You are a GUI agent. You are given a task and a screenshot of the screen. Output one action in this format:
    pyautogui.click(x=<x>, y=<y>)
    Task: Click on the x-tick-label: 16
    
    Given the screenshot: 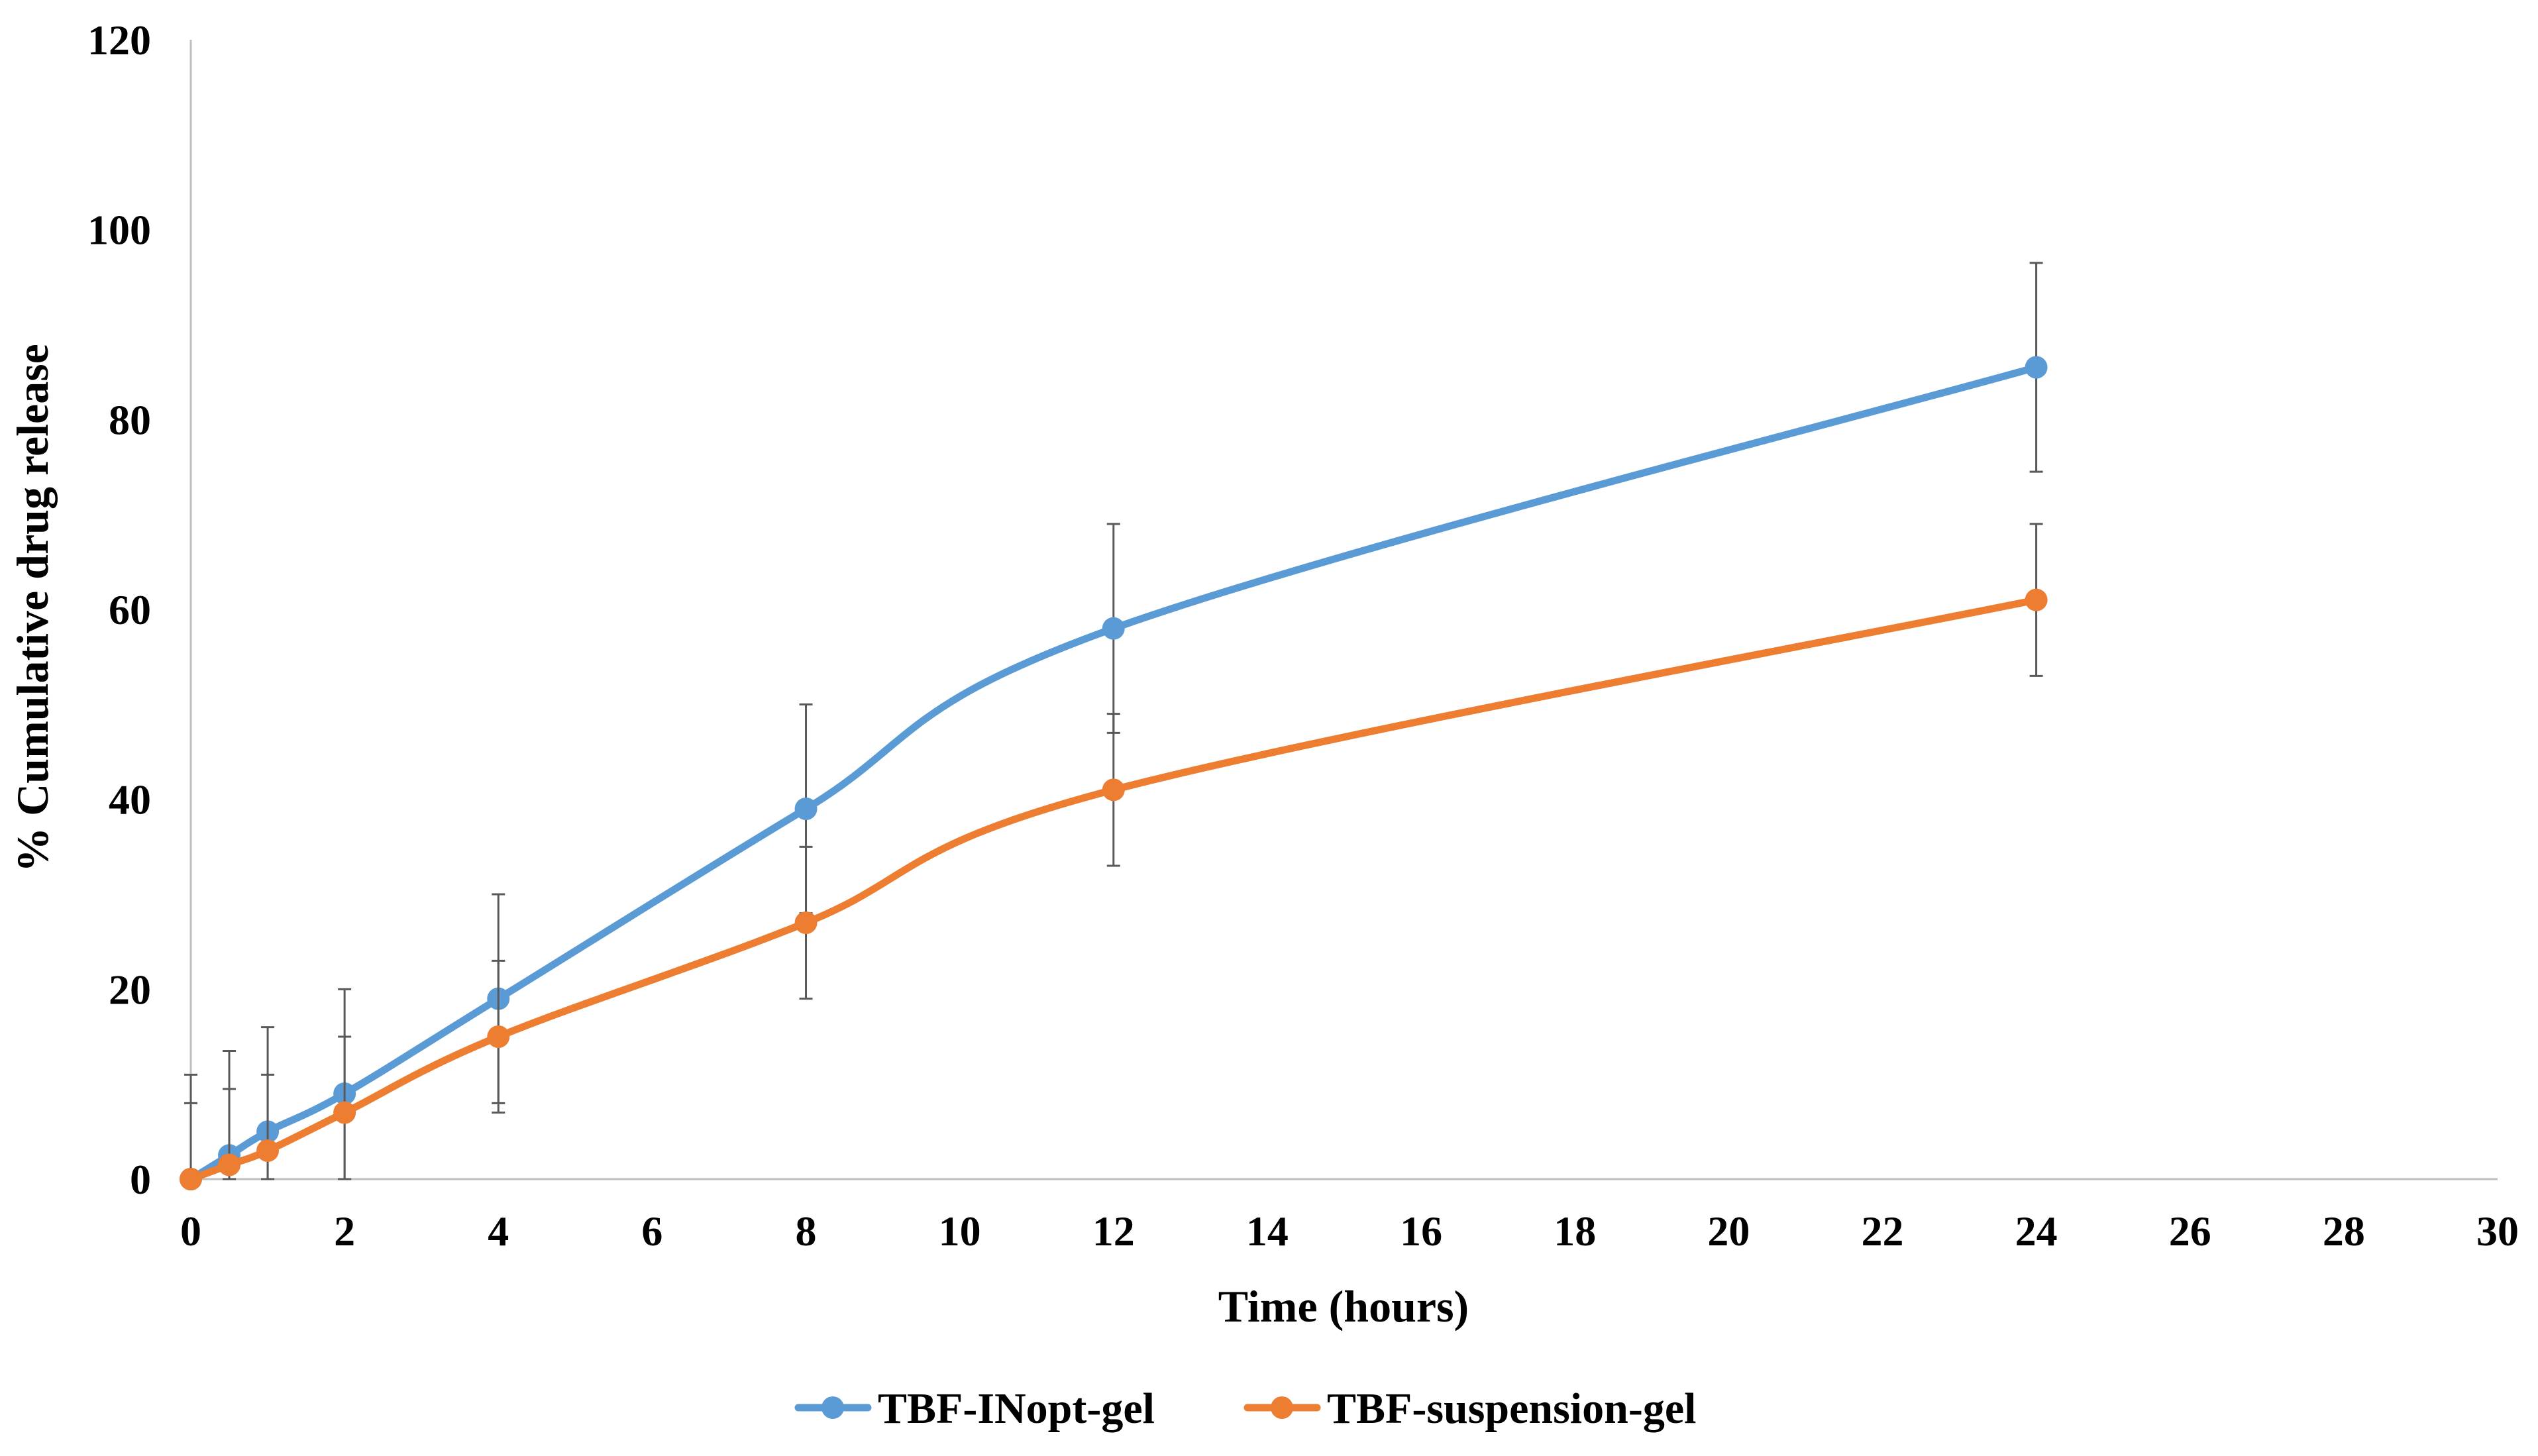 What is the action you would take?
    pyautogui.click(x=1421, y=1231)
    